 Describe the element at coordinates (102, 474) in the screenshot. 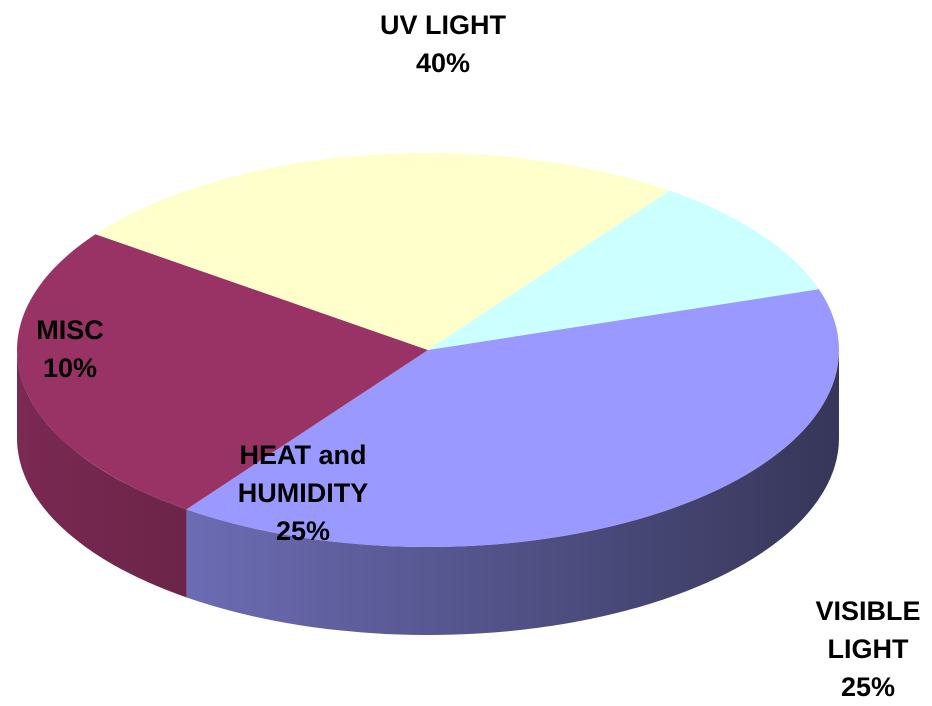

I see `pie-side` at that location.